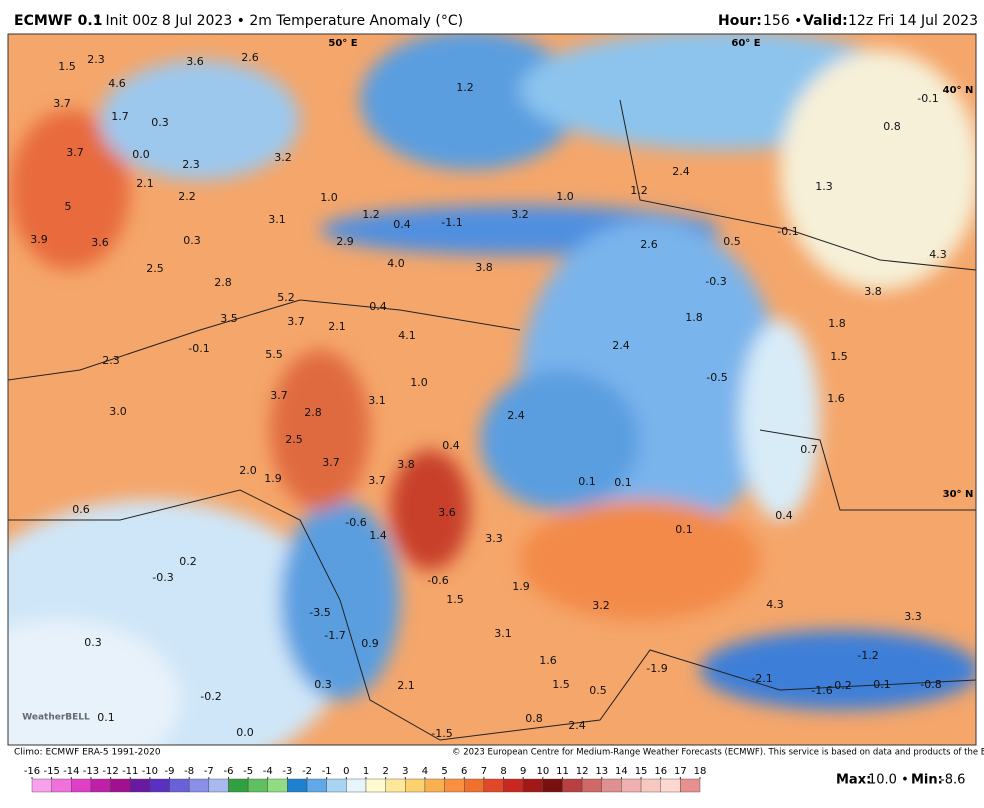 The width and height of the screenshot is (984, 808). Describe the element at coordinates (245, 732) in the screenshot. I see `point-value: 0.0` at that location.